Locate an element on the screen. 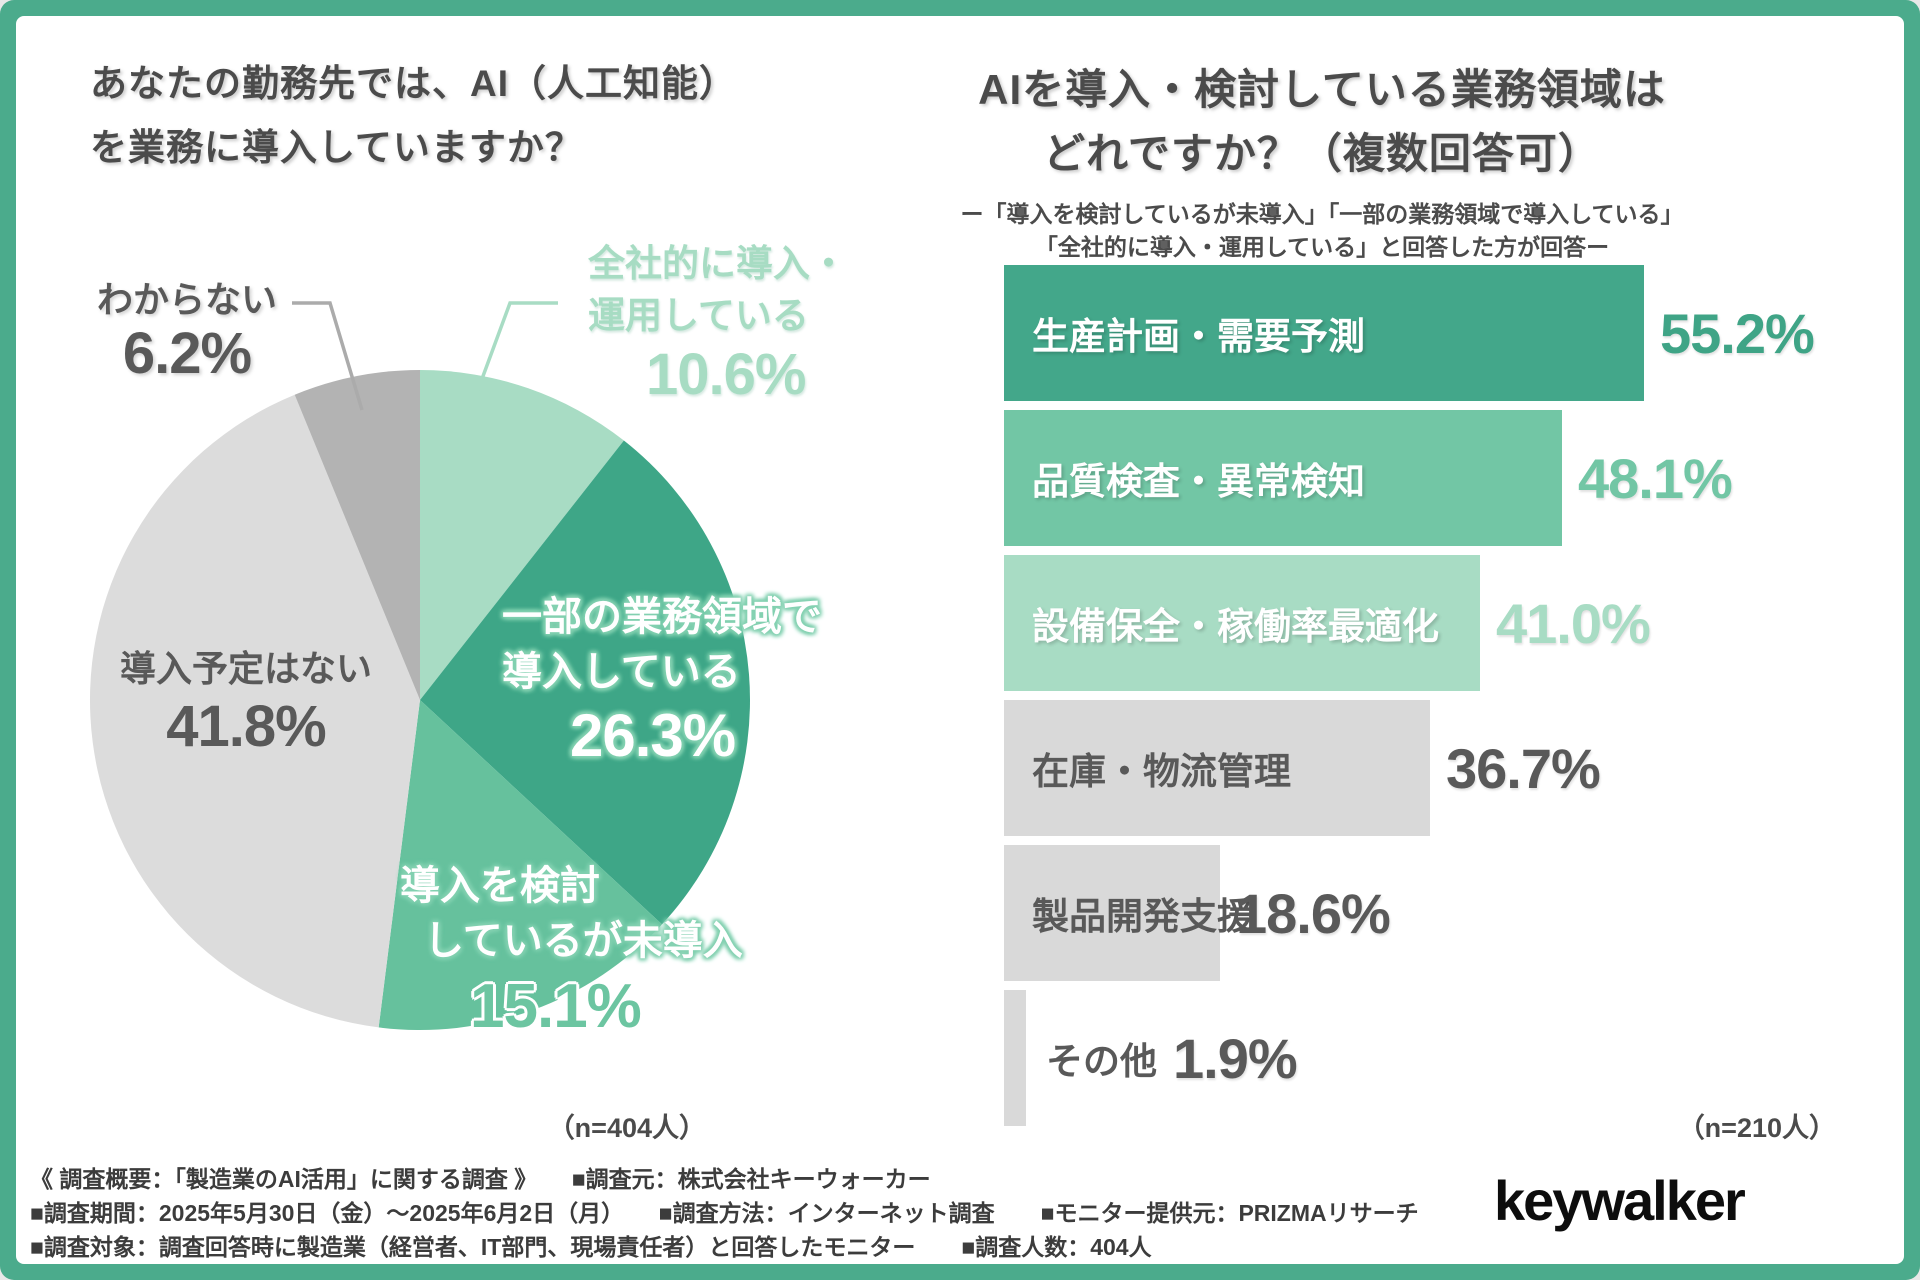 This screenshot has width=1920, height=1280. bar-label-4: 製品開発支援 is located at coordinates (1143, 916).